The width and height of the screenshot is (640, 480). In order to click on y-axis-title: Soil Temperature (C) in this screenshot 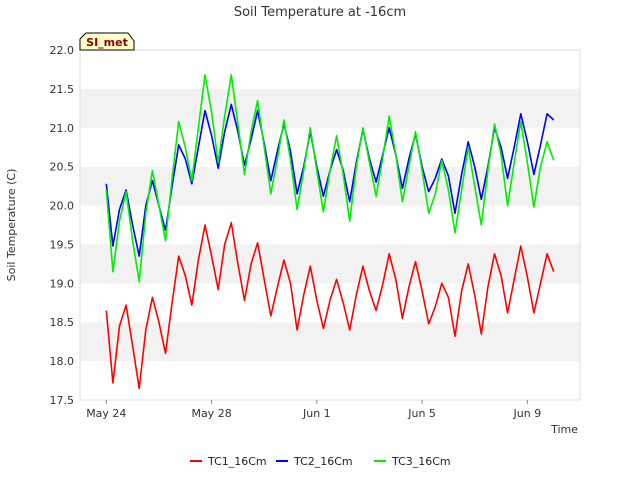, I will do `click(11, 225)`.